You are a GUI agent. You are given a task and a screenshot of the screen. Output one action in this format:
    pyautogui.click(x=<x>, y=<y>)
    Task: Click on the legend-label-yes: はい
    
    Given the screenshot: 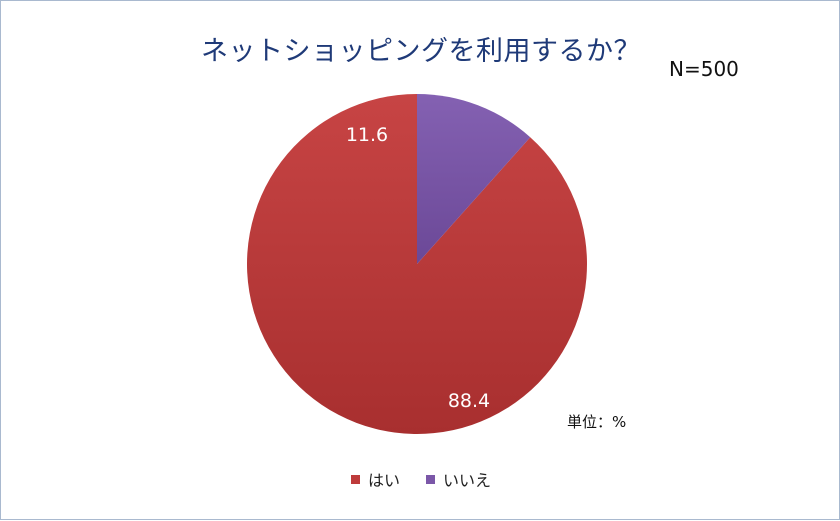 What is the action you would take?
    pyautogui.click(x=383, y=480)
    